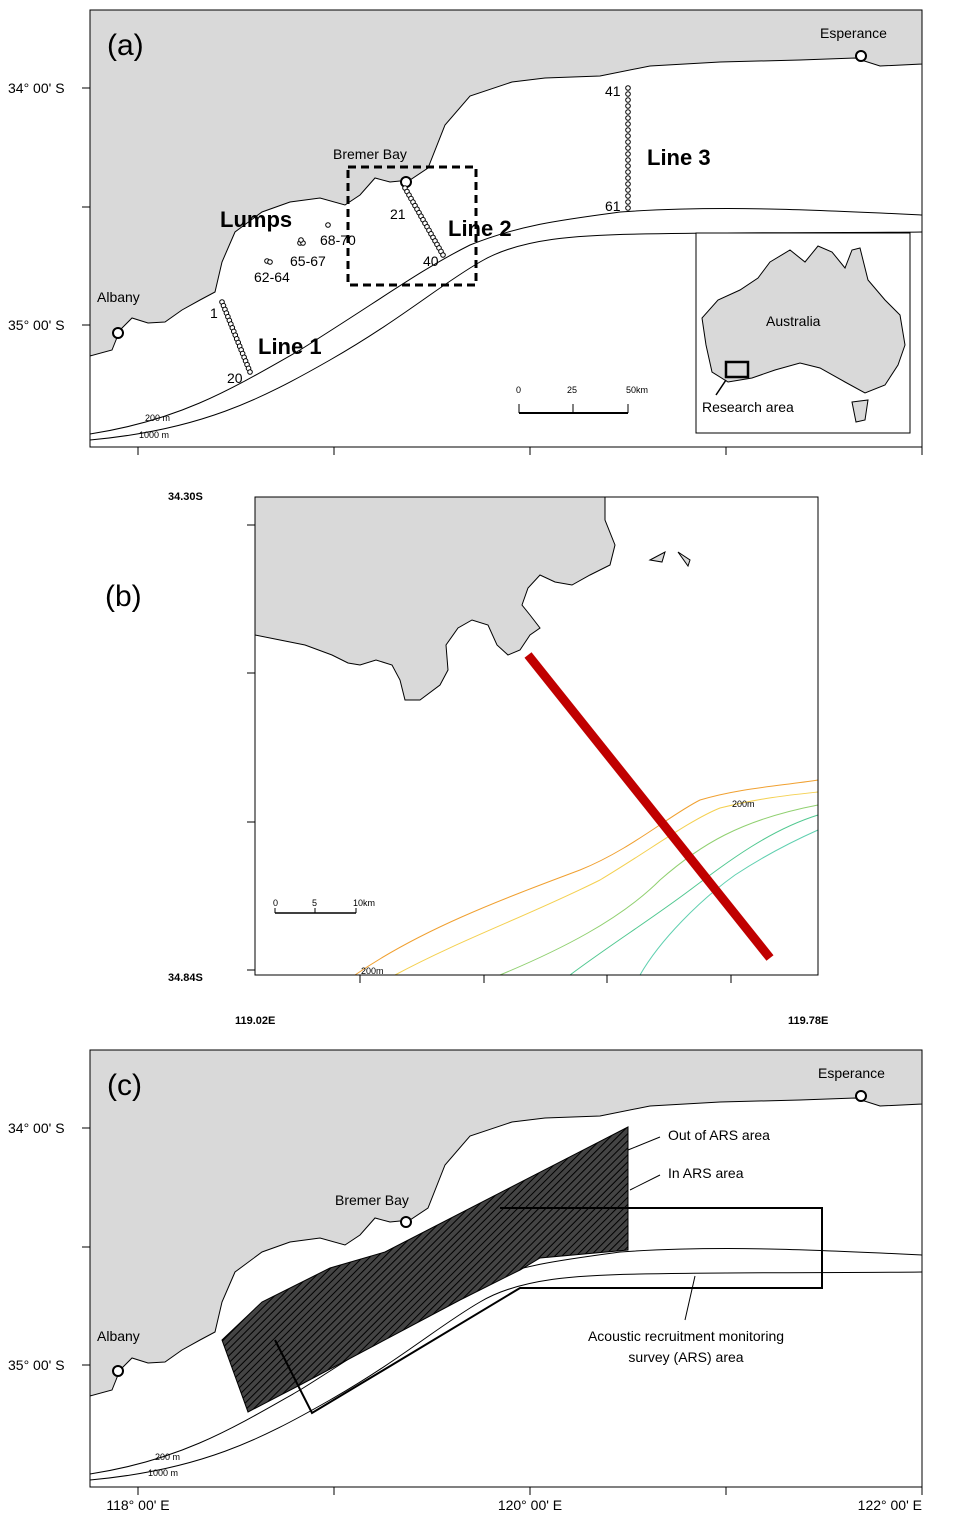  Describe the element at coordinates (137, 1505) in the screenshot. I see `lon-label: 118° 00' E` at that location.